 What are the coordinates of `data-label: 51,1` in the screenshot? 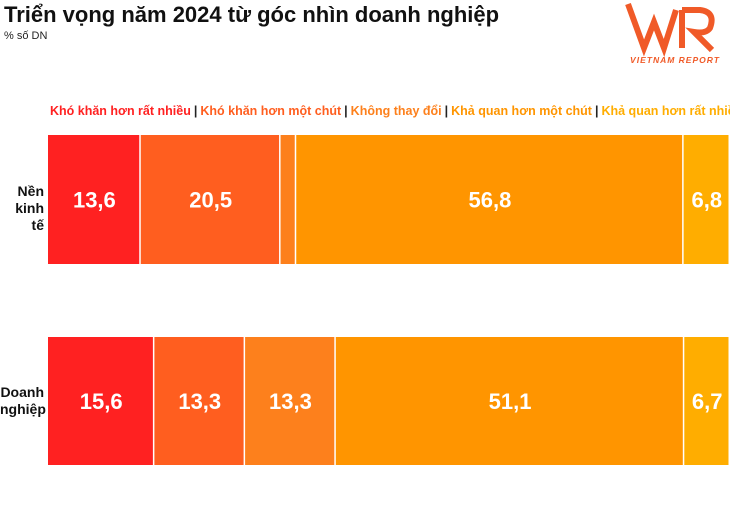 It's located at (510, 401).